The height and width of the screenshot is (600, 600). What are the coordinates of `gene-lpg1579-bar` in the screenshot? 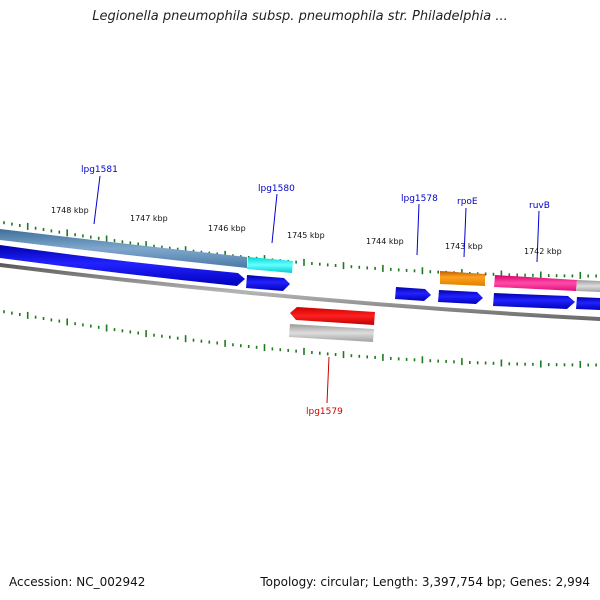 It's located at (331, 333).